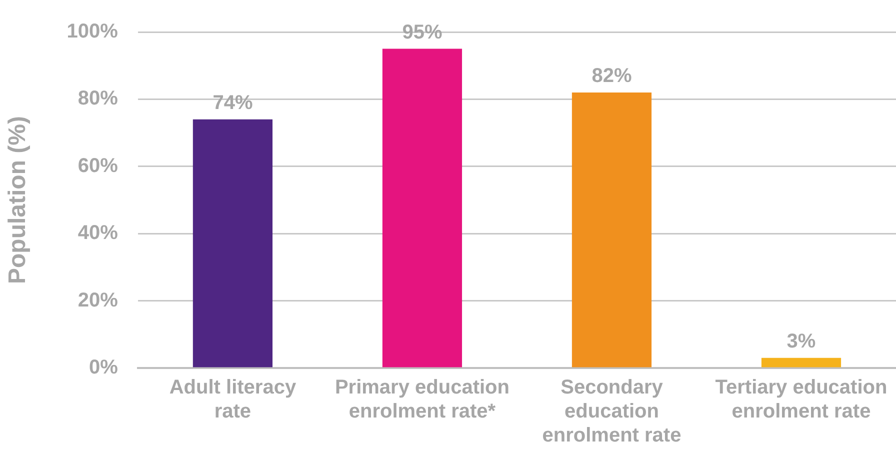 The image size is (896, 456). I want to click on data-label: 3%, so click(801, 341).